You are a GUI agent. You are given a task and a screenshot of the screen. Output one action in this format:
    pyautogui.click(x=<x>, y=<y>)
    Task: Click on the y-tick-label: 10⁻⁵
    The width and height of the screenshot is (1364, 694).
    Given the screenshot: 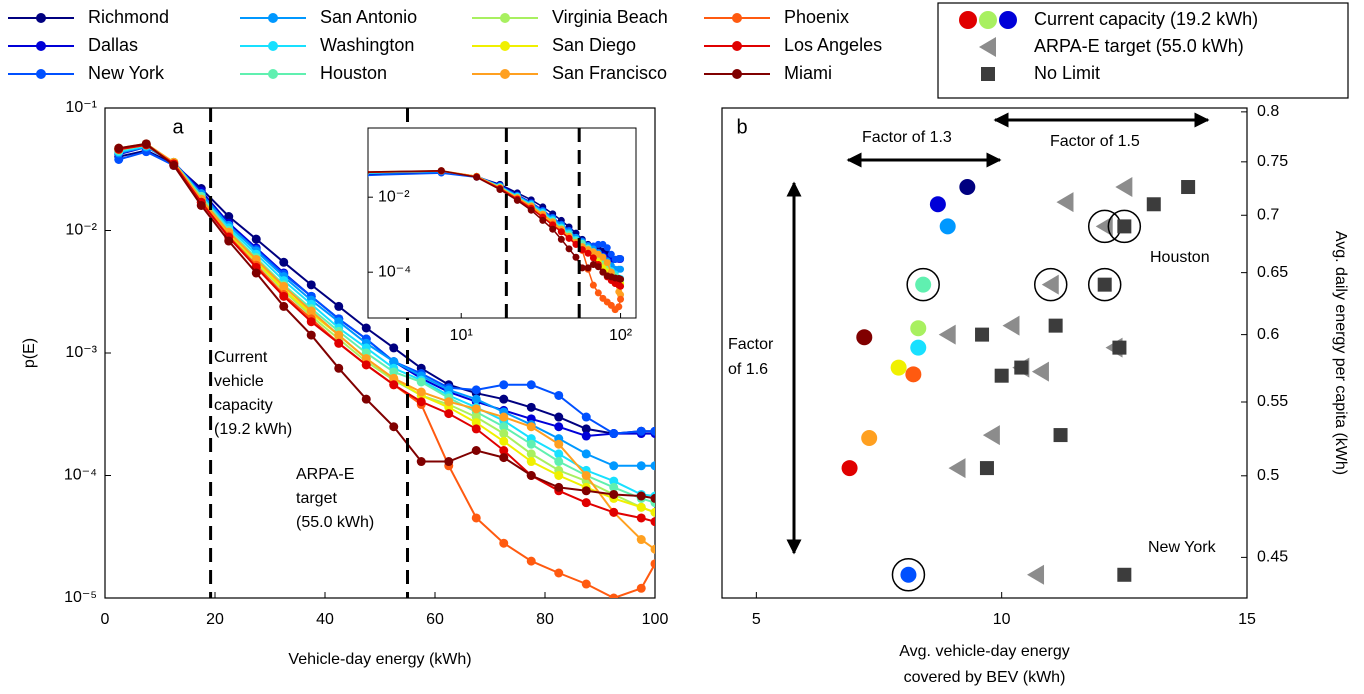 What is the action you would take?
    pyautogui.click(x=80, y=597)
    